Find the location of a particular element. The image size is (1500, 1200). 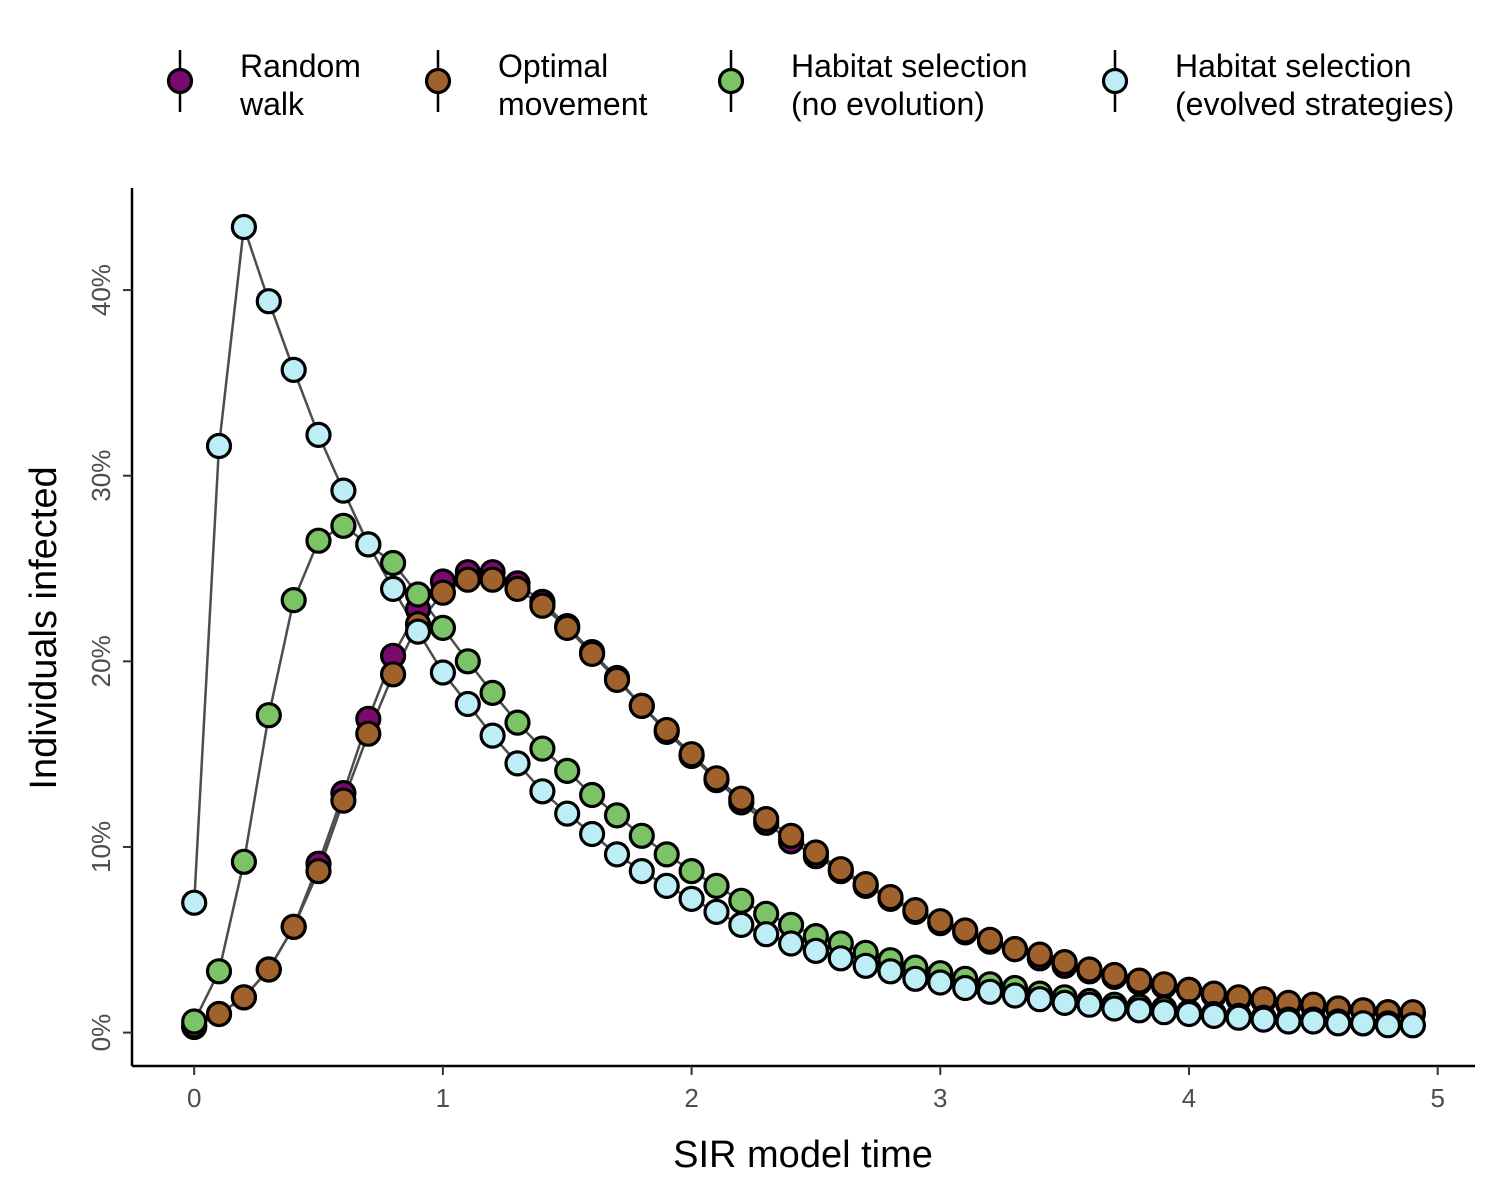

y-tick-label: 0% is located at coordinates (101, 1033).